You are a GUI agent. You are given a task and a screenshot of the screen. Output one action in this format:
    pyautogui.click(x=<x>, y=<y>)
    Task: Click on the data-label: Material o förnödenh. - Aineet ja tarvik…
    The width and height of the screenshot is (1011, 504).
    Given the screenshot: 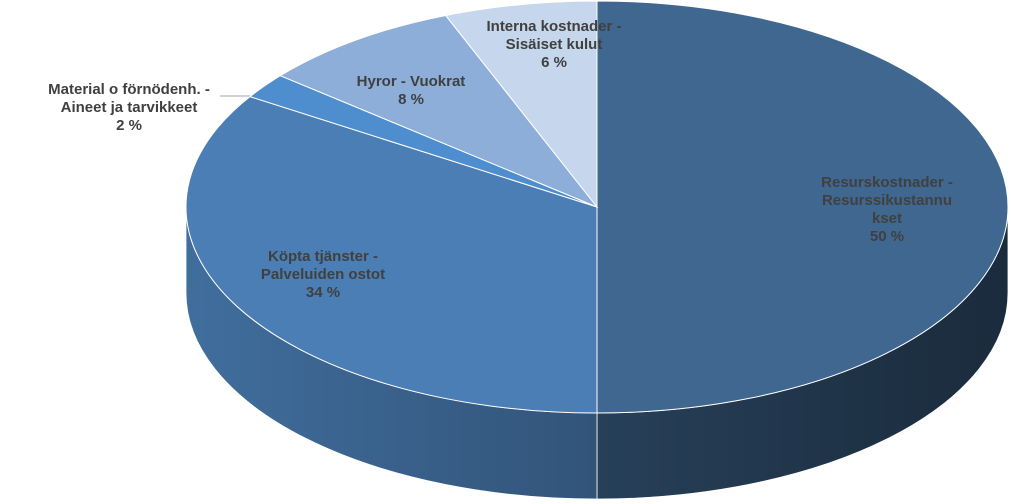 What is the action you would take?
    pyautogui.click(x=129, y=108)
    